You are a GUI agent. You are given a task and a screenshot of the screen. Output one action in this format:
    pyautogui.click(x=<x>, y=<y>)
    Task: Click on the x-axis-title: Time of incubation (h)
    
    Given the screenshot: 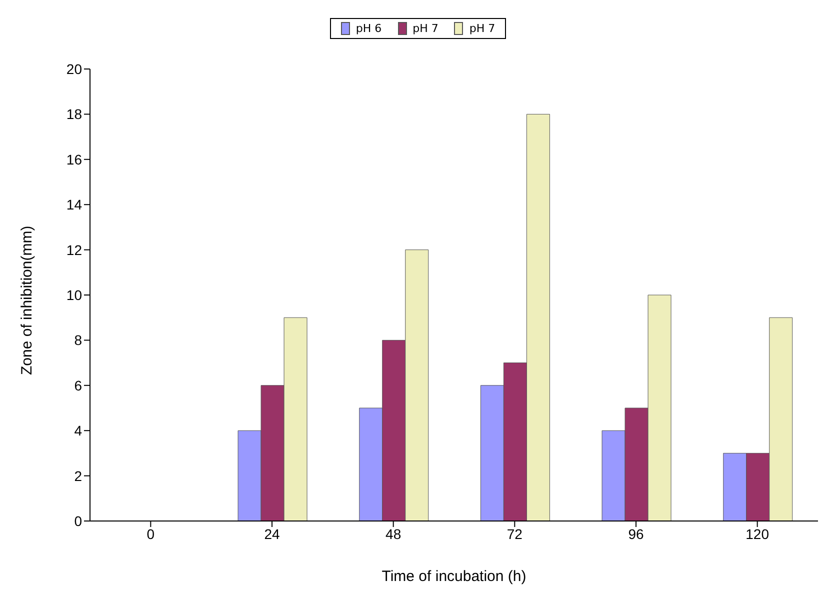 What is the action you would take?
    pyautogui.click(x=454, y=576)
    